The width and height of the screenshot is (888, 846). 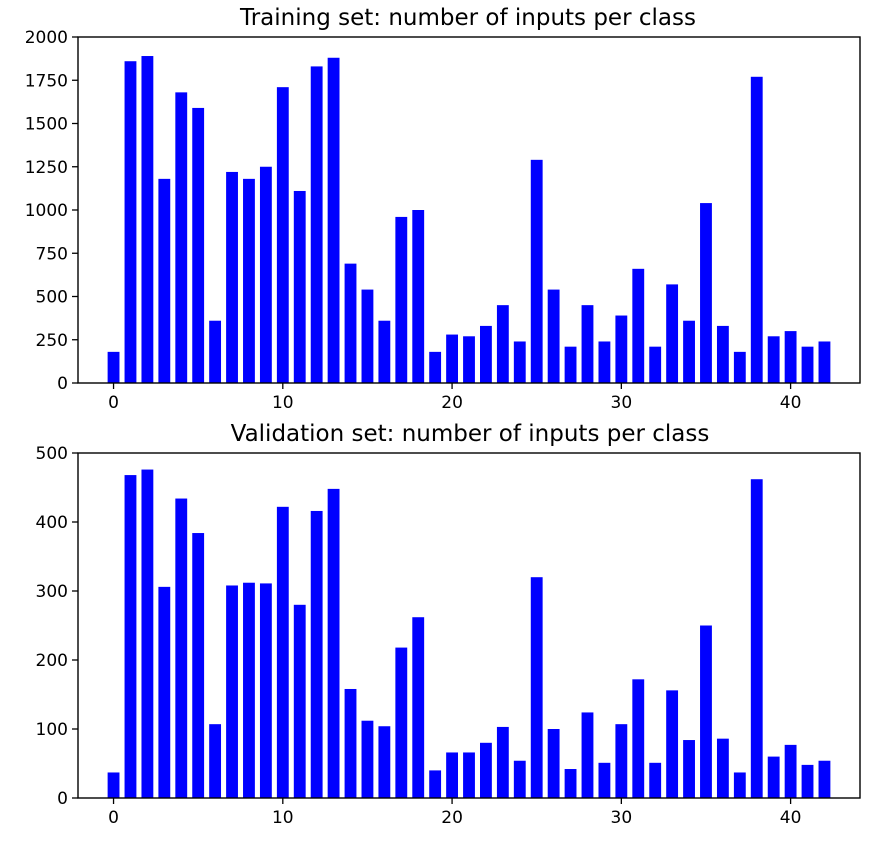 What do you see at coordinates (283, 818) in the screenshot?
I see `validation-x-tick-label: 10` at bounding box center [283, 818].